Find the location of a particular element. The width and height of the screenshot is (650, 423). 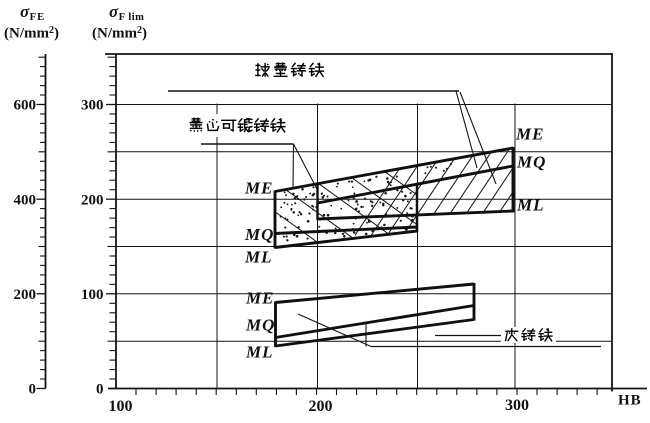

svg-text: 600 is located at coordinates (25, 106).